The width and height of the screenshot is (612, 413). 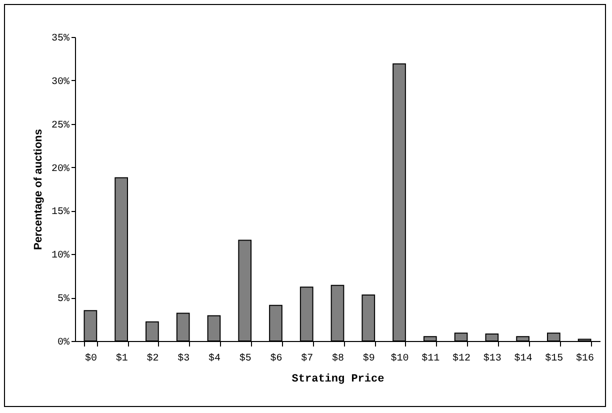 What do you see at coordinates (38, 189) in the screenshot?
I see `y-axis-title: Percentage of auctions` at bounding box center [38, 189].